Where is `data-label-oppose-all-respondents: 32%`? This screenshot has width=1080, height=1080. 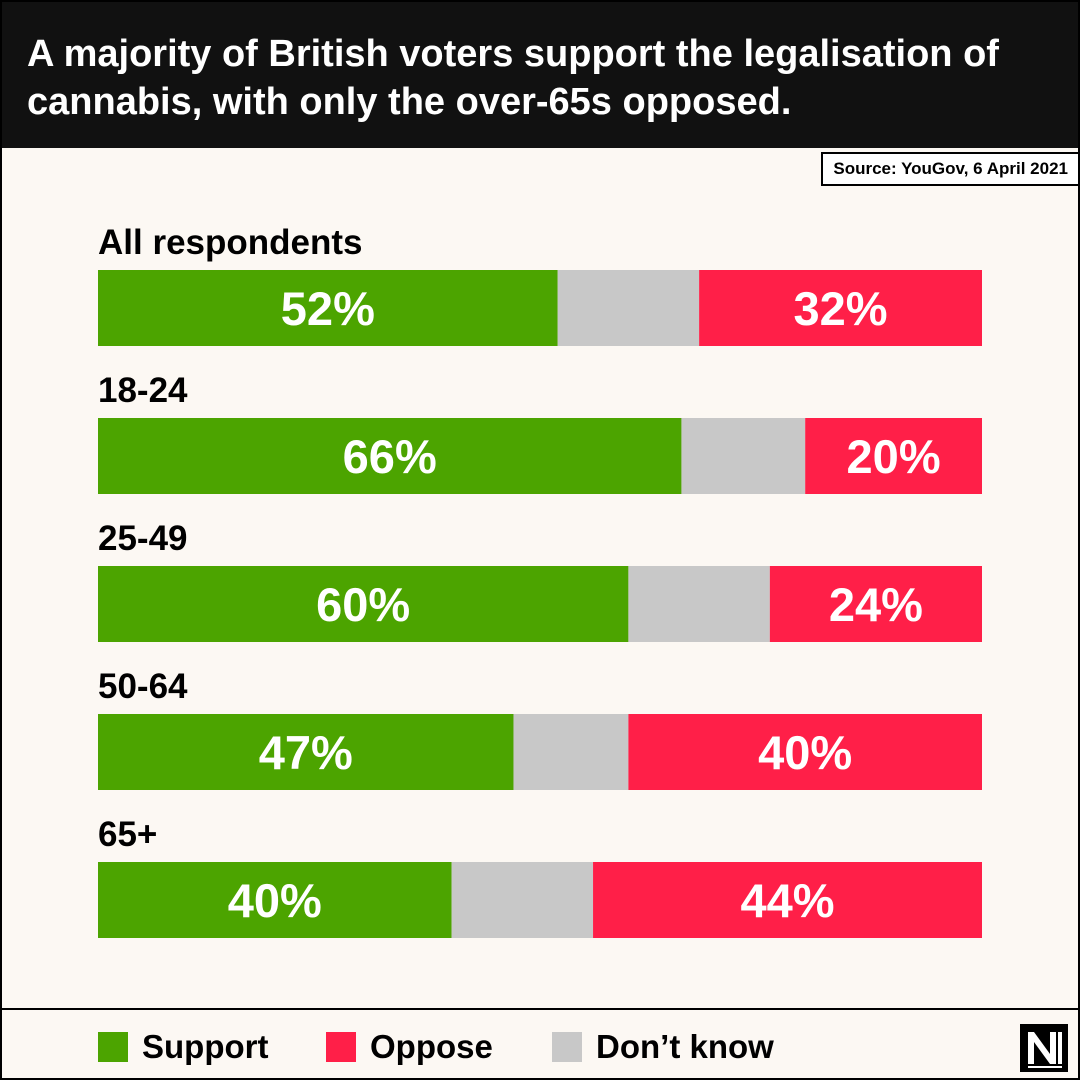
data-label-oppose-all-respondents: 32% is located at coordinates (841, 308).